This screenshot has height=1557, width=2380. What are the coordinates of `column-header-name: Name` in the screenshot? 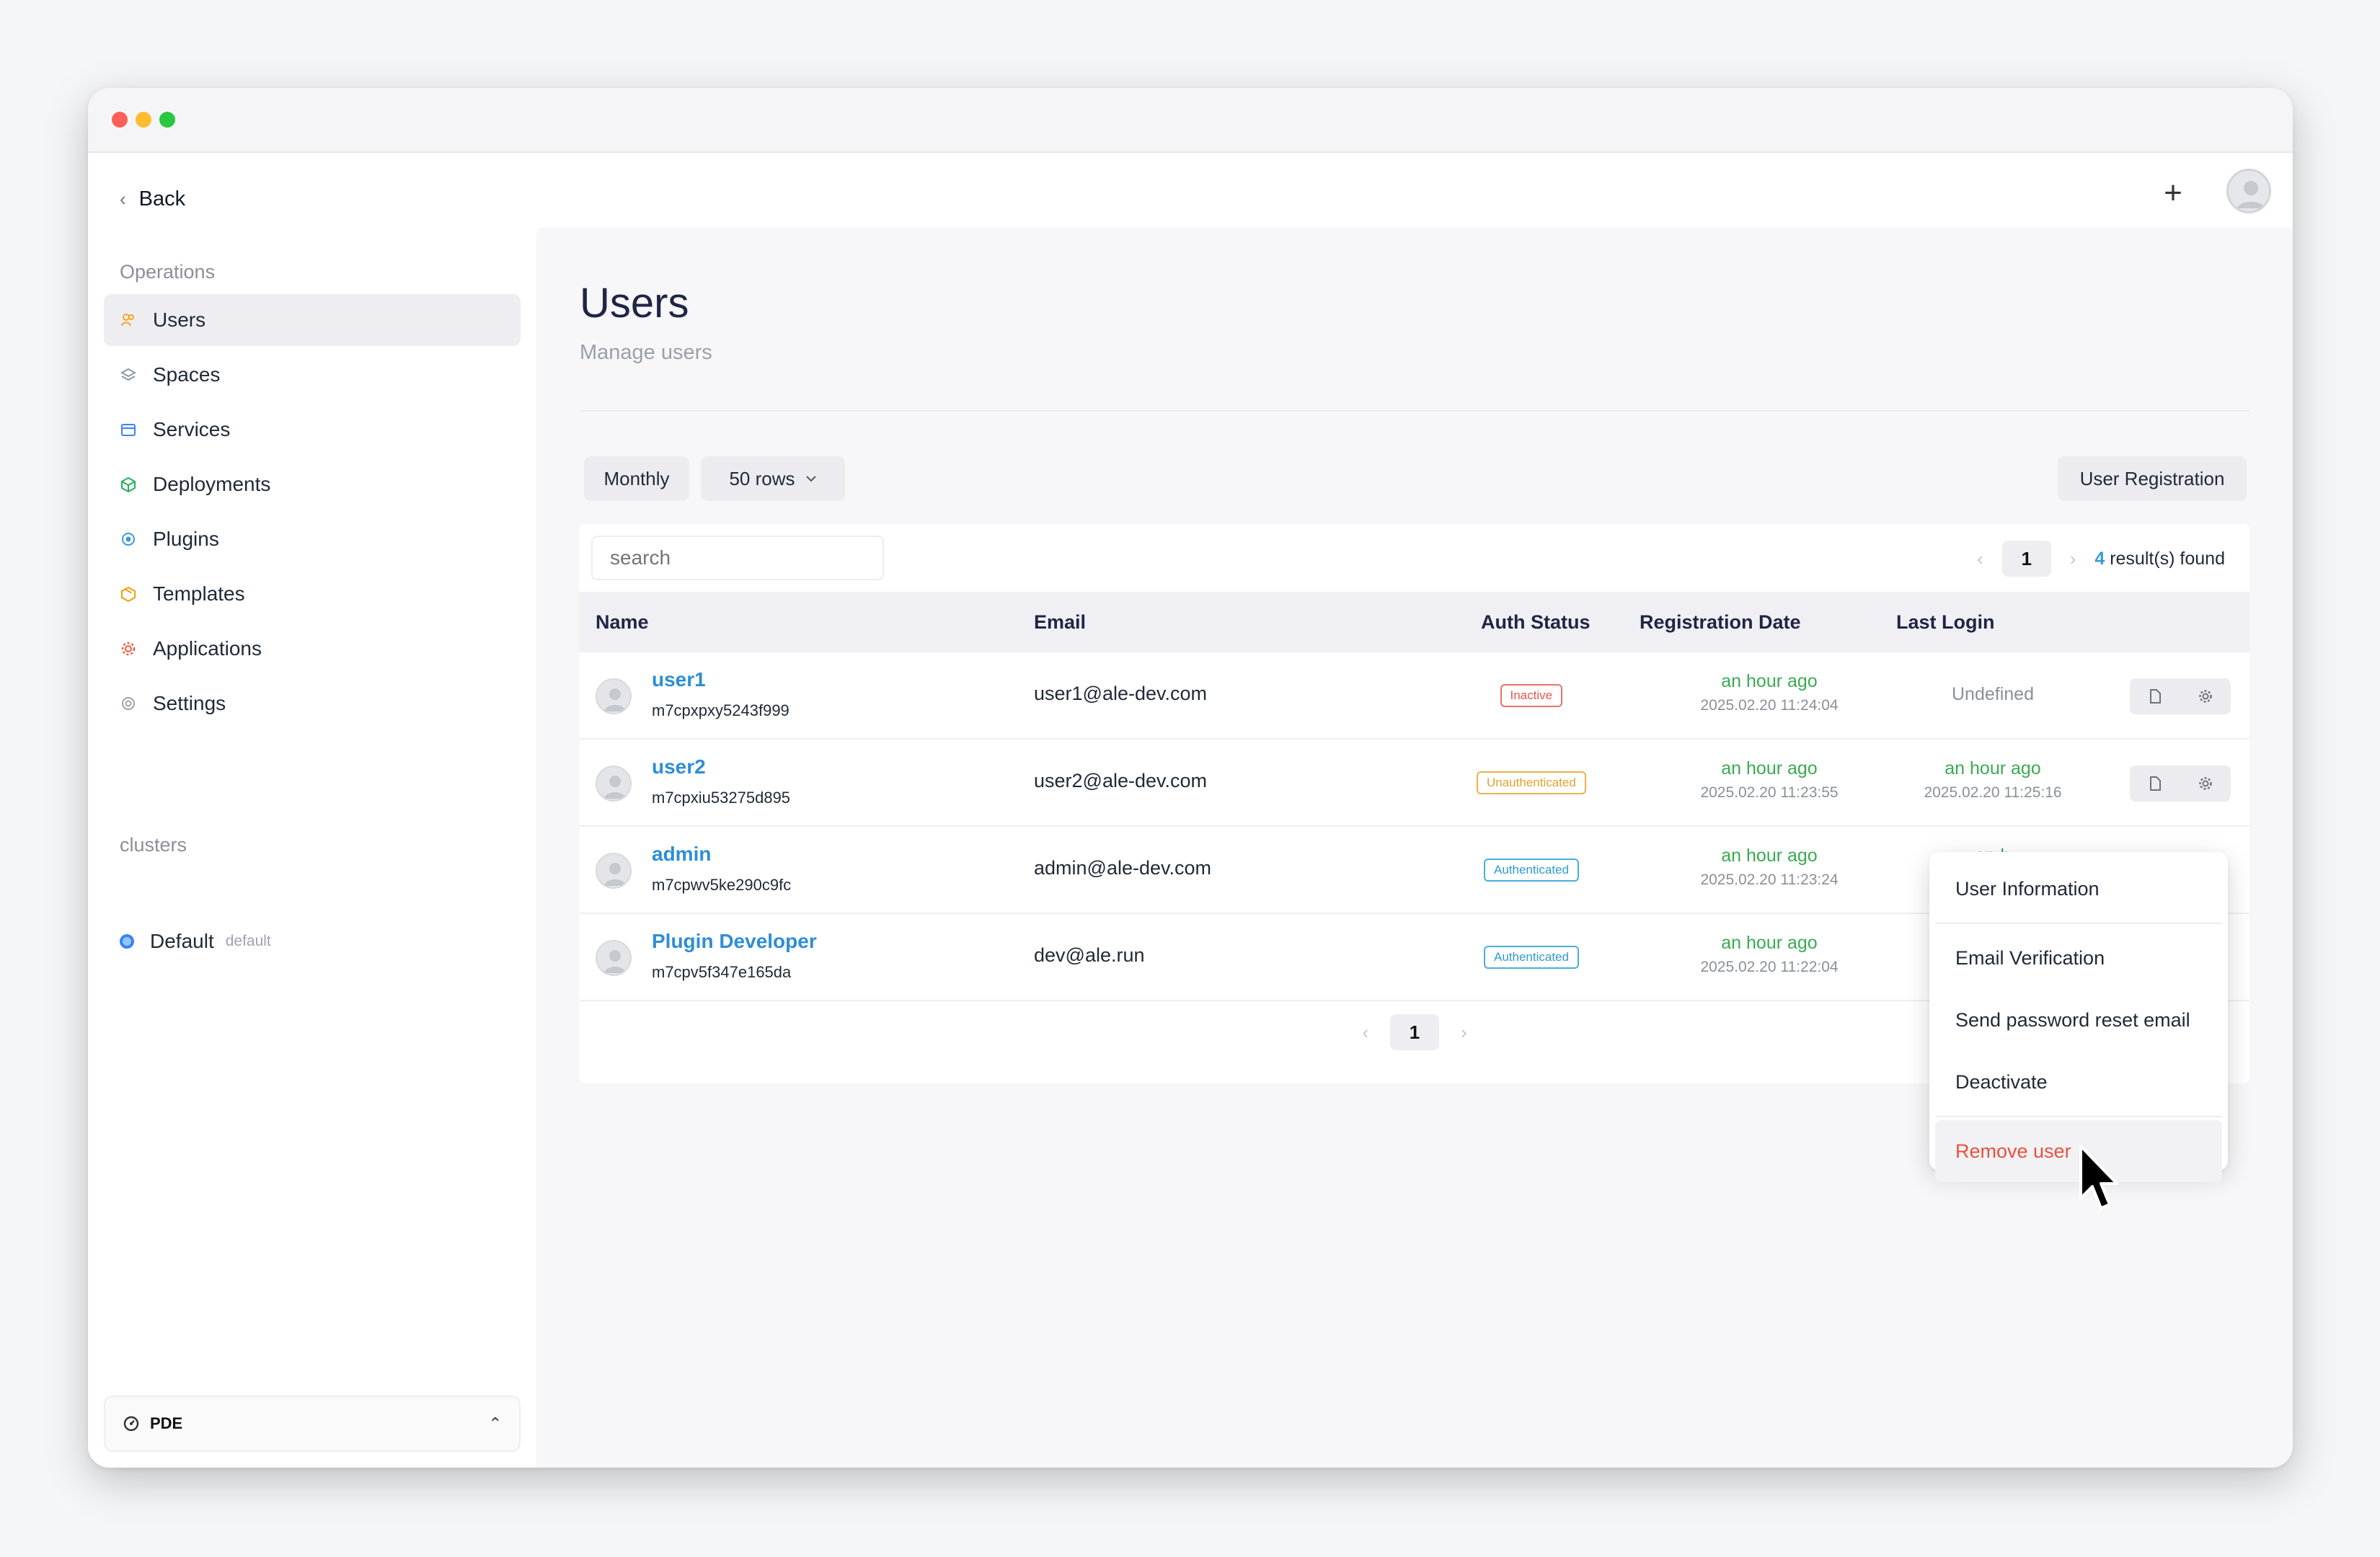 It's located at (622, 622).